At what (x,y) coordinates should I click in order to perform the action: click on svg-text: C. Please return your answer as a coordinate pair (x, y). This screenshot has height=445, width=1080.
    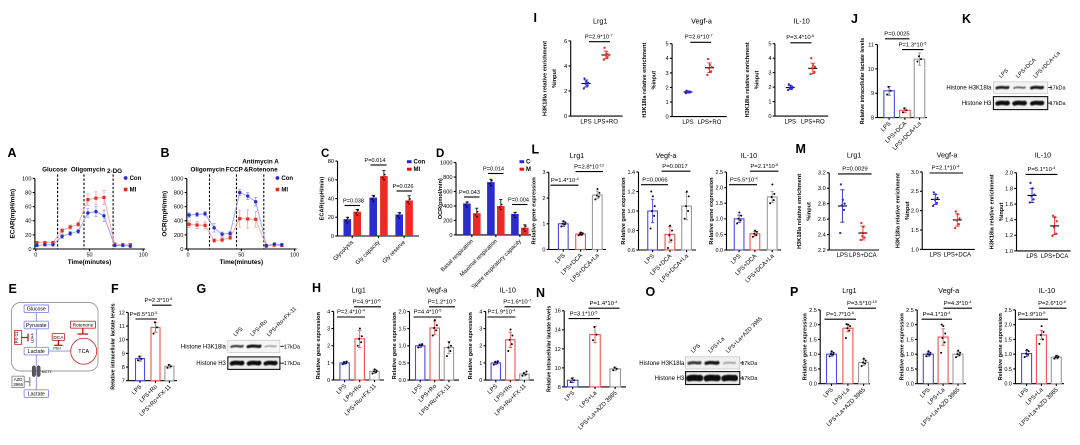
    Looking at the image, I should click on (325, 154).